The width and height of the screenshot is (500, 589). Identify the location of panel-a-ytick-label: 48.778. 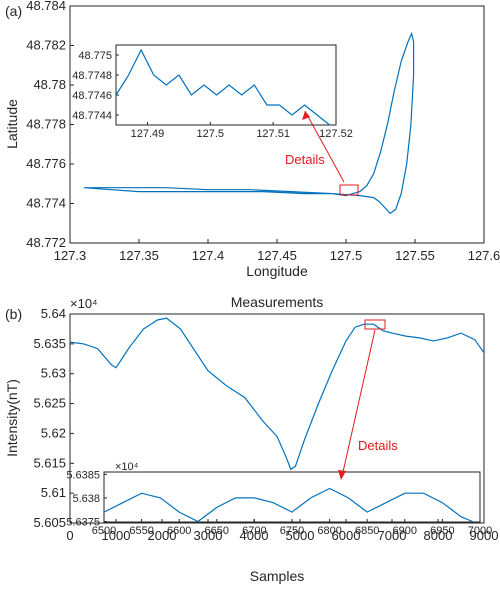
(46, 124).